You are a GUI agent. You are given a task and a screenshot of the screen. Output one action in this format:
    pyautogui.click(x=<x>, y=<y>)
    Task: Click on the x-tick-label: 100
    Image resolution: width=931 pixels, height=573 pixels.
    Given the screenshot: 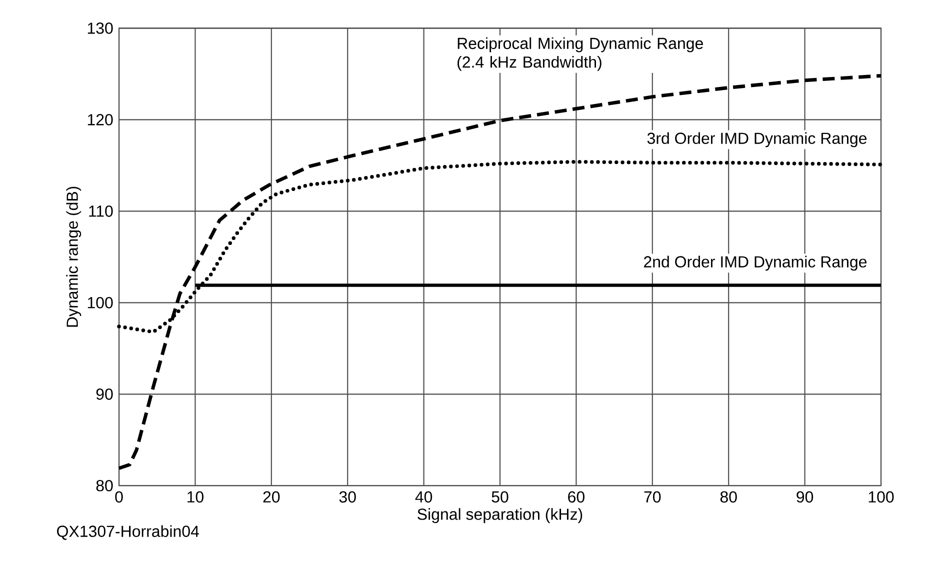 What is the action you would take?
    pyautogui.click(x=881, y=497)
    